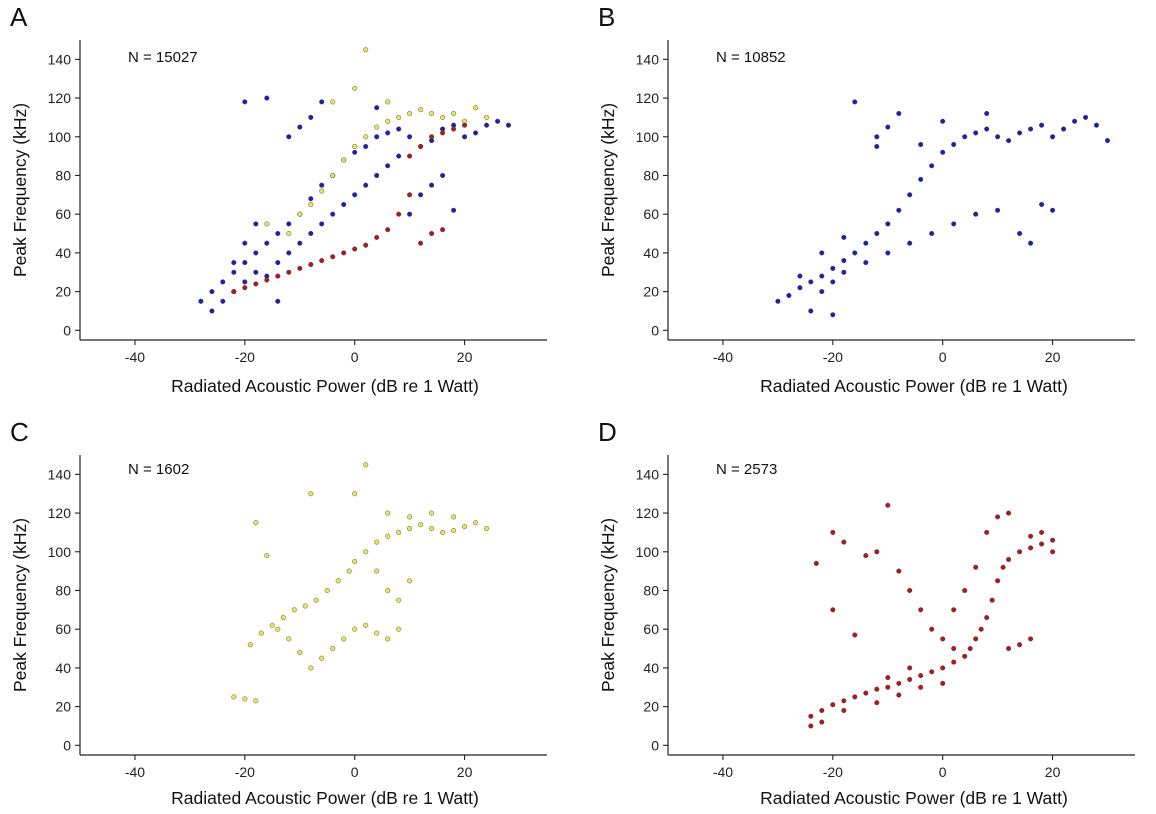 Image resolution: width=1156 pixels, height=814 pixels. What do you see at coordinates (60, 552) in the screenshot?
I see `y-tick-label: 100` at bounding box center [60, 552].